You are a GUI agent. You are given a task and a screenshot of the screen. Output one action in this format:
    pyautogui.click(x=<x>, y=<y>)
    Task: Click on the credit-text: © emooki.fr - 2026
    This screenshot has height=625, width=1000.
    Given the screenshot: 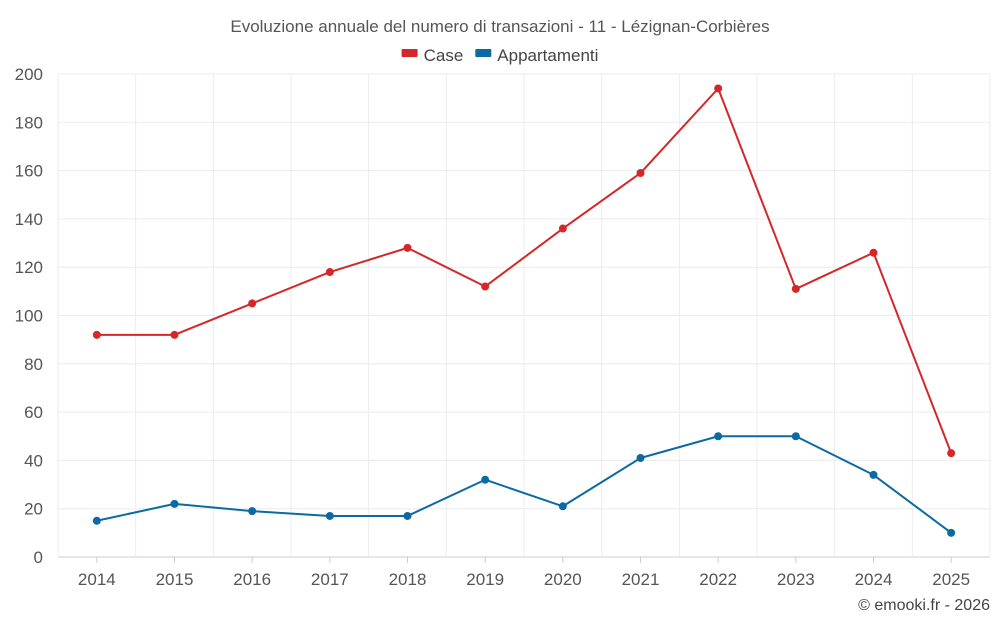 What is the action you would take?
    pyautogui.click(x=924, y=605)
    